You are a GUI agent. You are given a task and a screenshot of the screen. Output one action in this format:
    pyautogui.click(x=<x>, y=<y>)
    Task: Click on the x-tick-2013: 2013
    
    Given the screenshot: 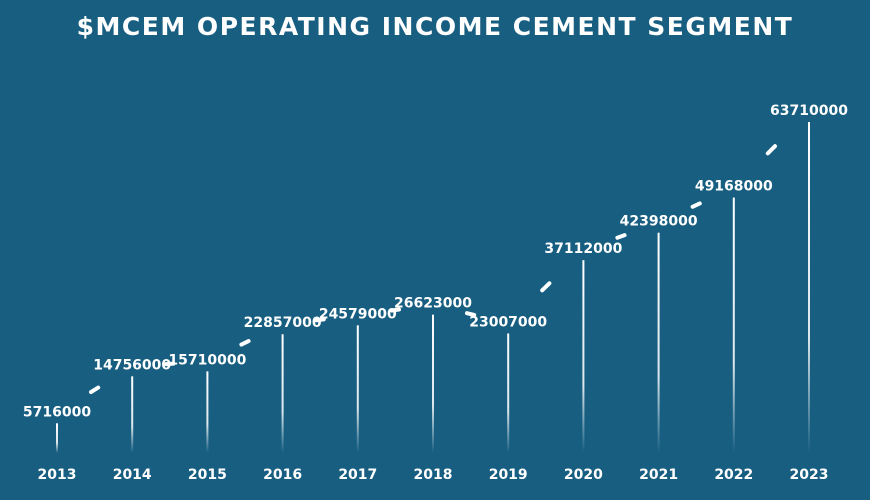 What is the action you would take?
    pyautogui.click(x=57, y=475)
    